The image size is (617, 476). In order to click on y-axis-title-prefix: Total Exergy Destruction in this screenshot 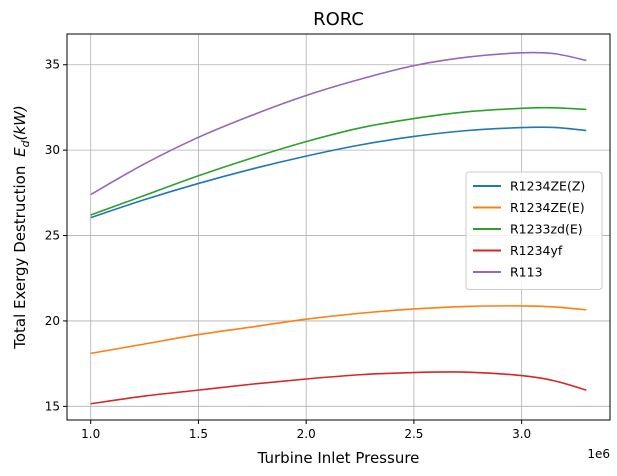, I will do `click(20, 258)`.